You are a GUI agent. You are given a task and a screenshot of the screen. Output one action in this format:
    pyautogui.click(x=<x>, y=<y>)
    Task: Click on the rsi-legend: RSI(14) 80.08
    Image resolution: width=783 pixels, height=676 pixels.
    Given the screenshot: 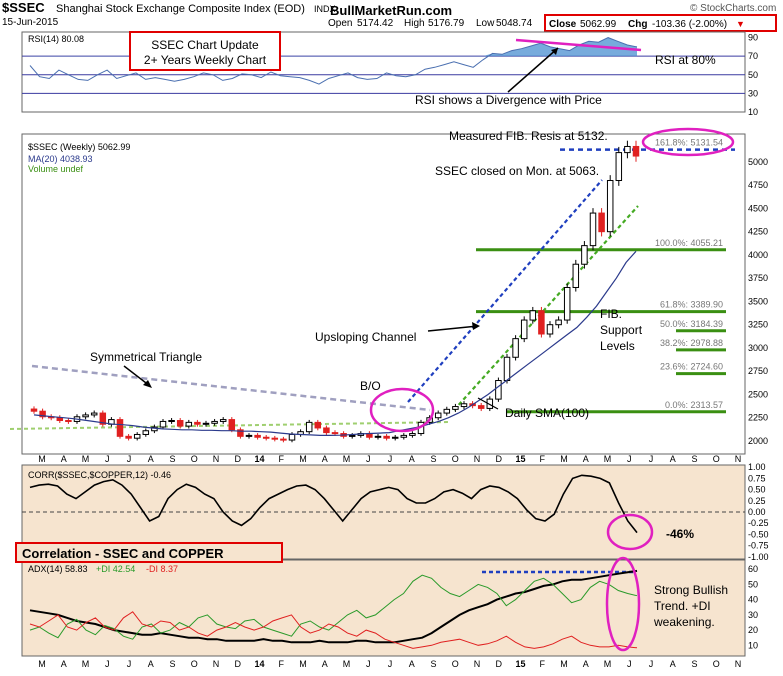 What is the action you would take?
    pyautogui.click(x=56, y=39)
    